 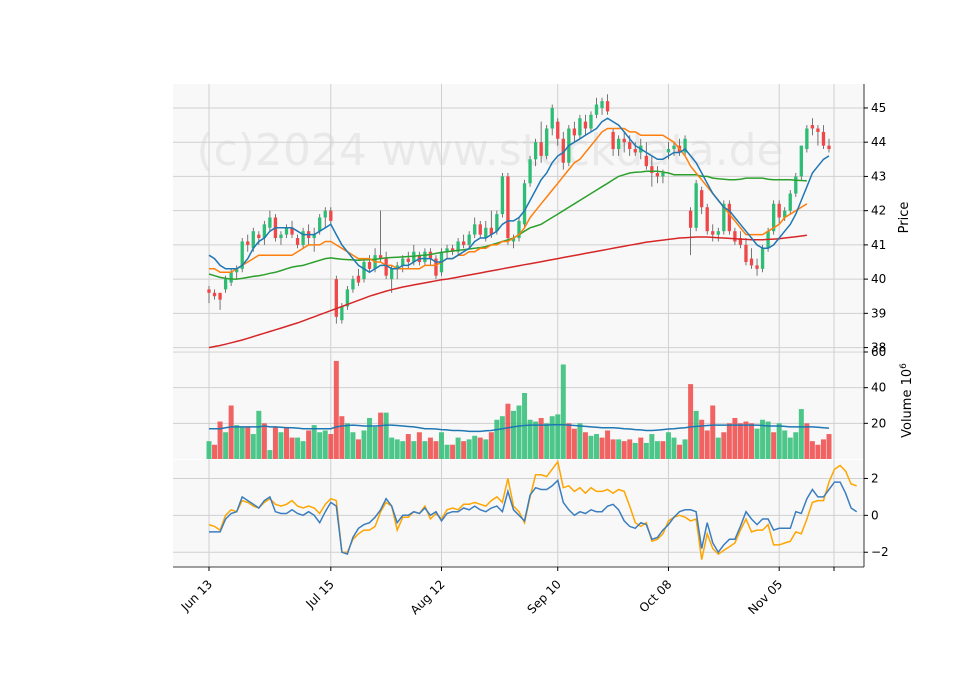 I want to click on macd-signal-line, so click(x=532, y=510).